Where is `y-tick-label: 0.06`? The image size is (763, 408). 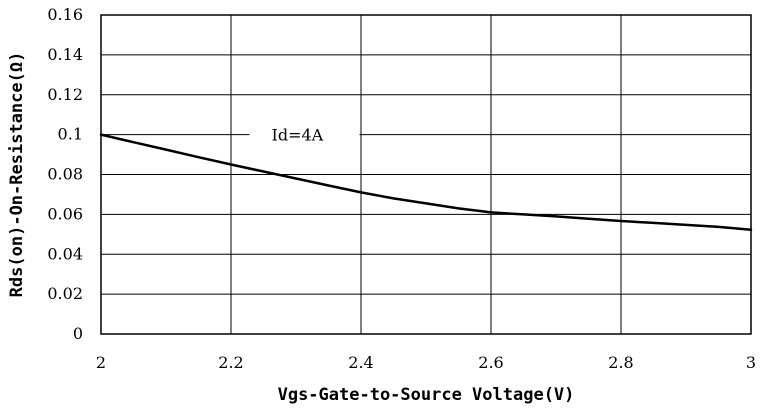 y-tick-label: 0.06 is located at coordinates (65, 213).